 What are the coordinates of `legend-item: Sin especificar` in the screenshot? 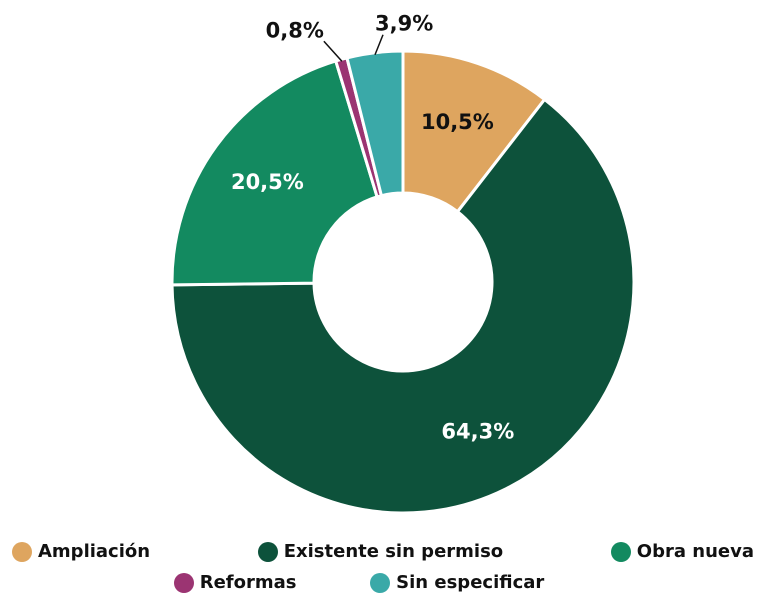 It's located at (457, 582).